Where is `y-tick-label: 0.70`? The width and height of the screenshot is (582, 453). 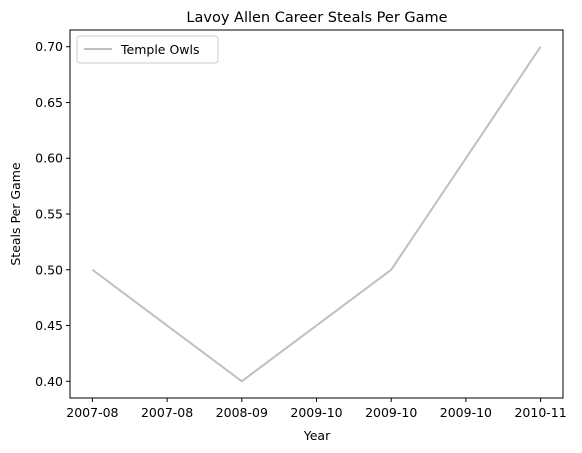
y-tick-label: 0.70 is located at coordinates (49, 46).